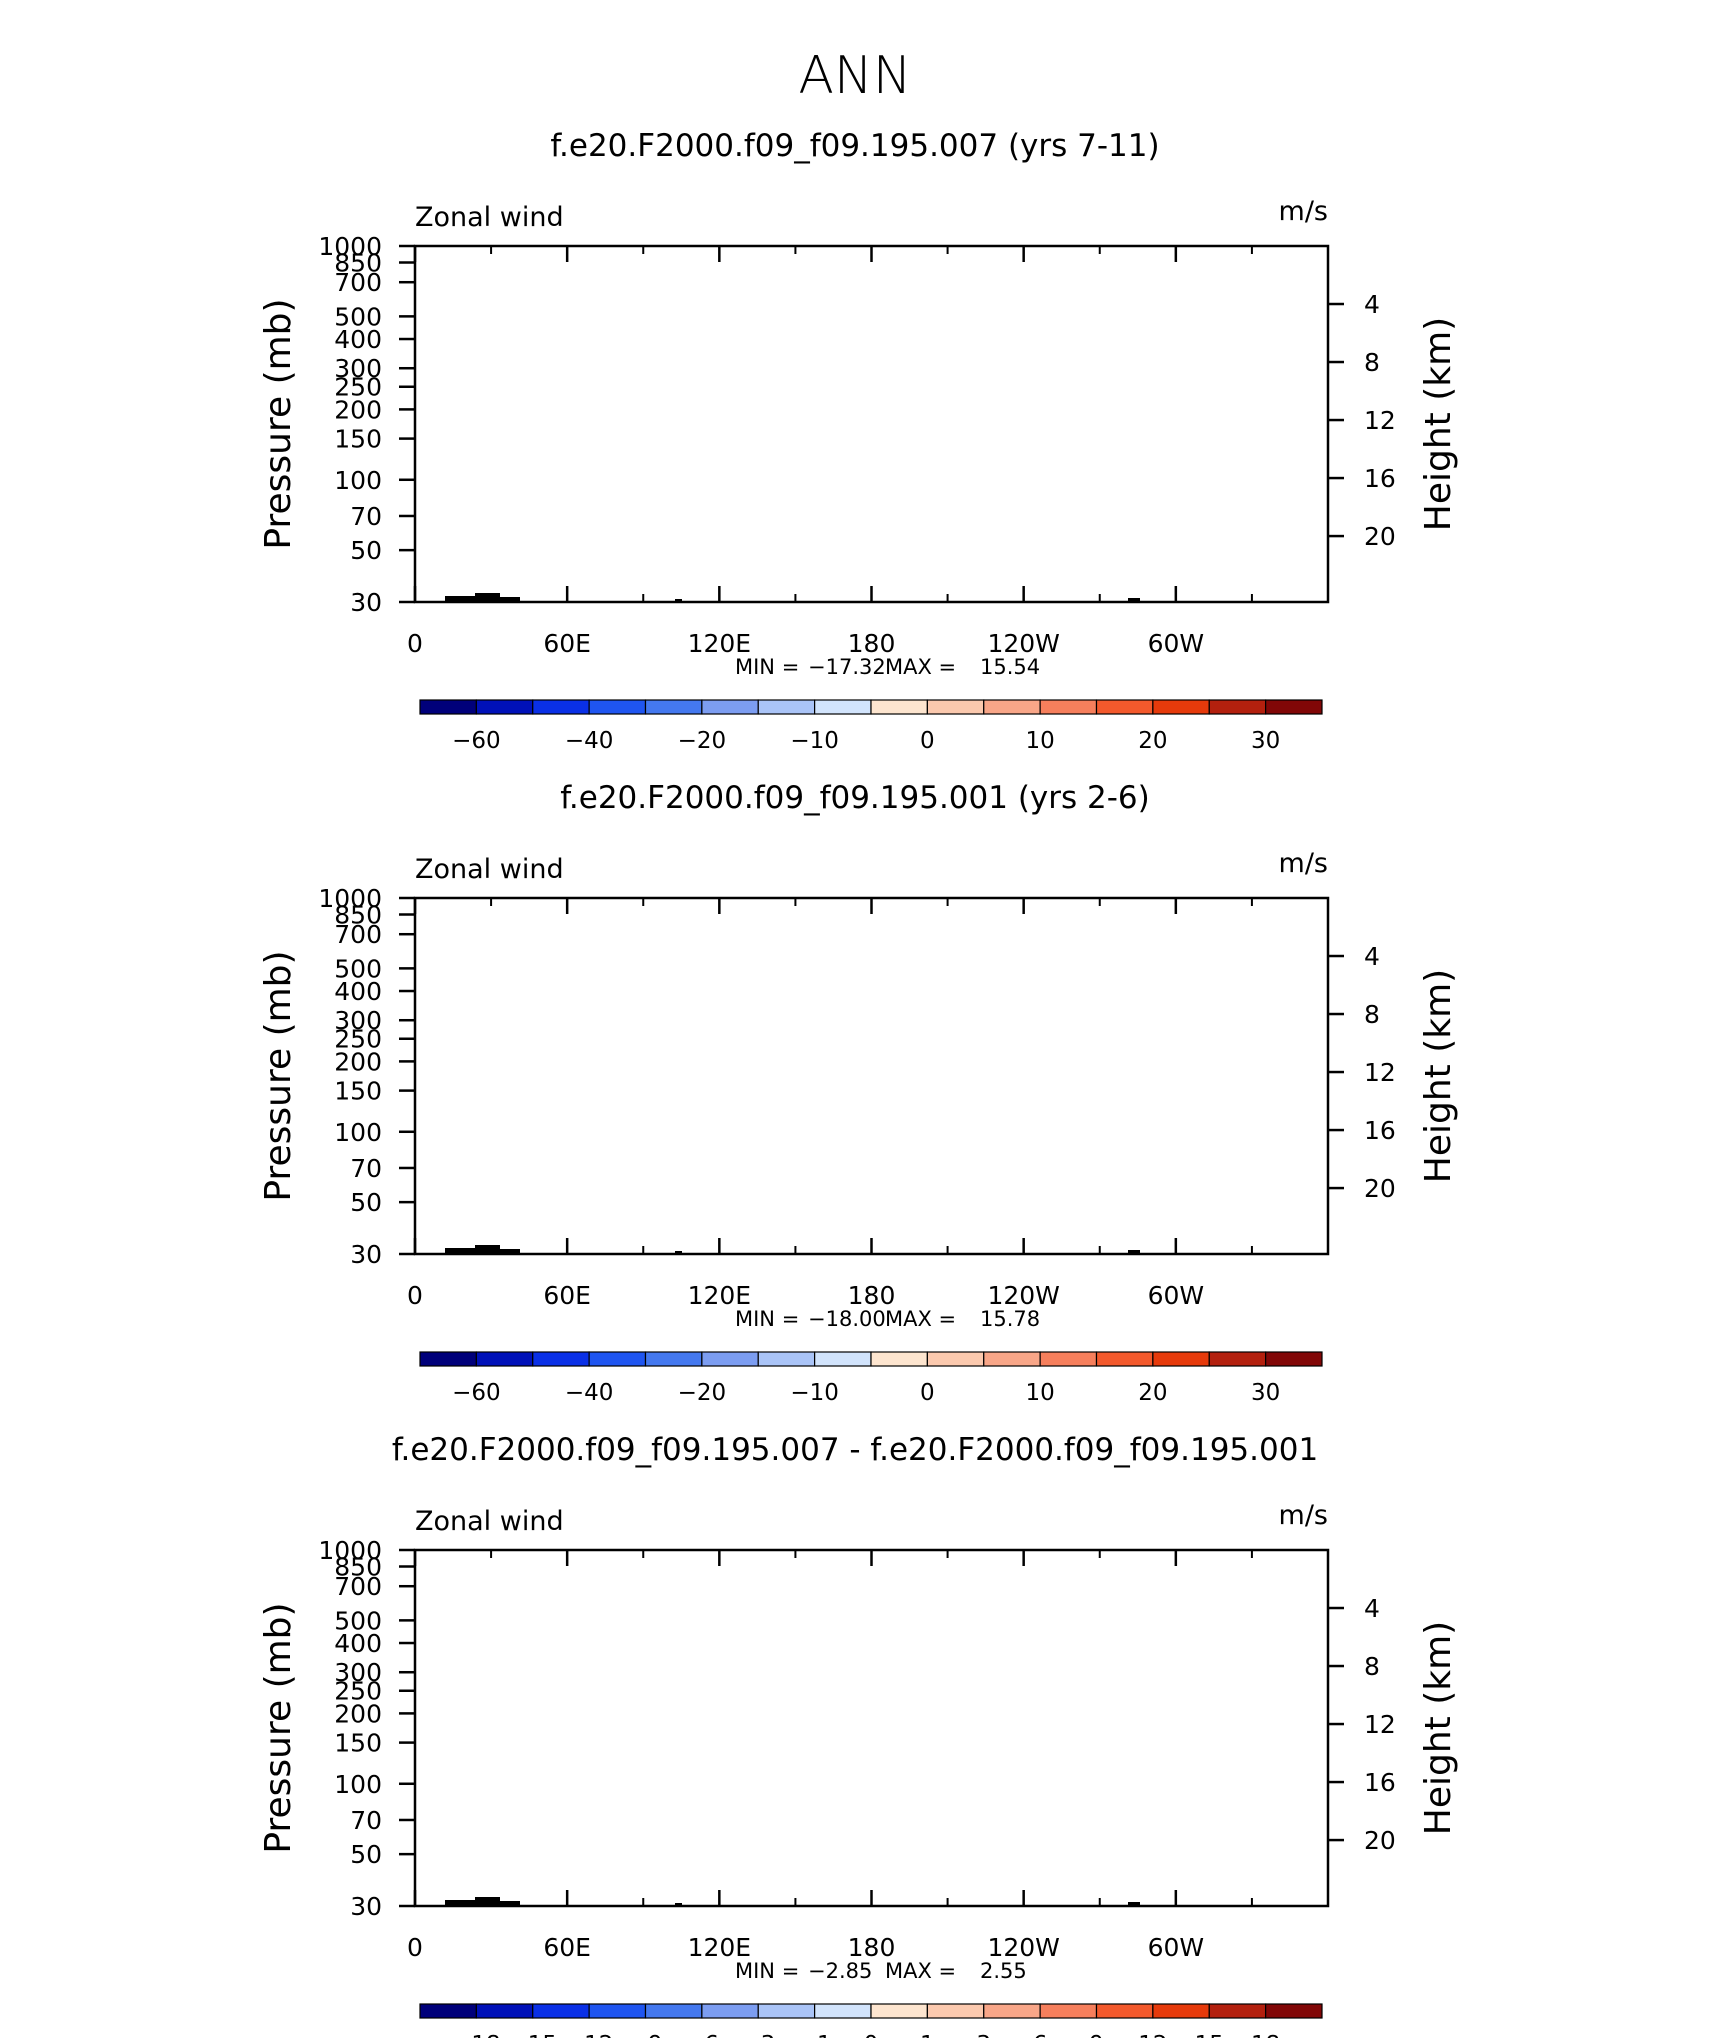 This screenshot has height=2038, width=1710. Describe the element at coordinates (720, 643) in the screenshot. I see `x-tick-label: 120E` at that location.